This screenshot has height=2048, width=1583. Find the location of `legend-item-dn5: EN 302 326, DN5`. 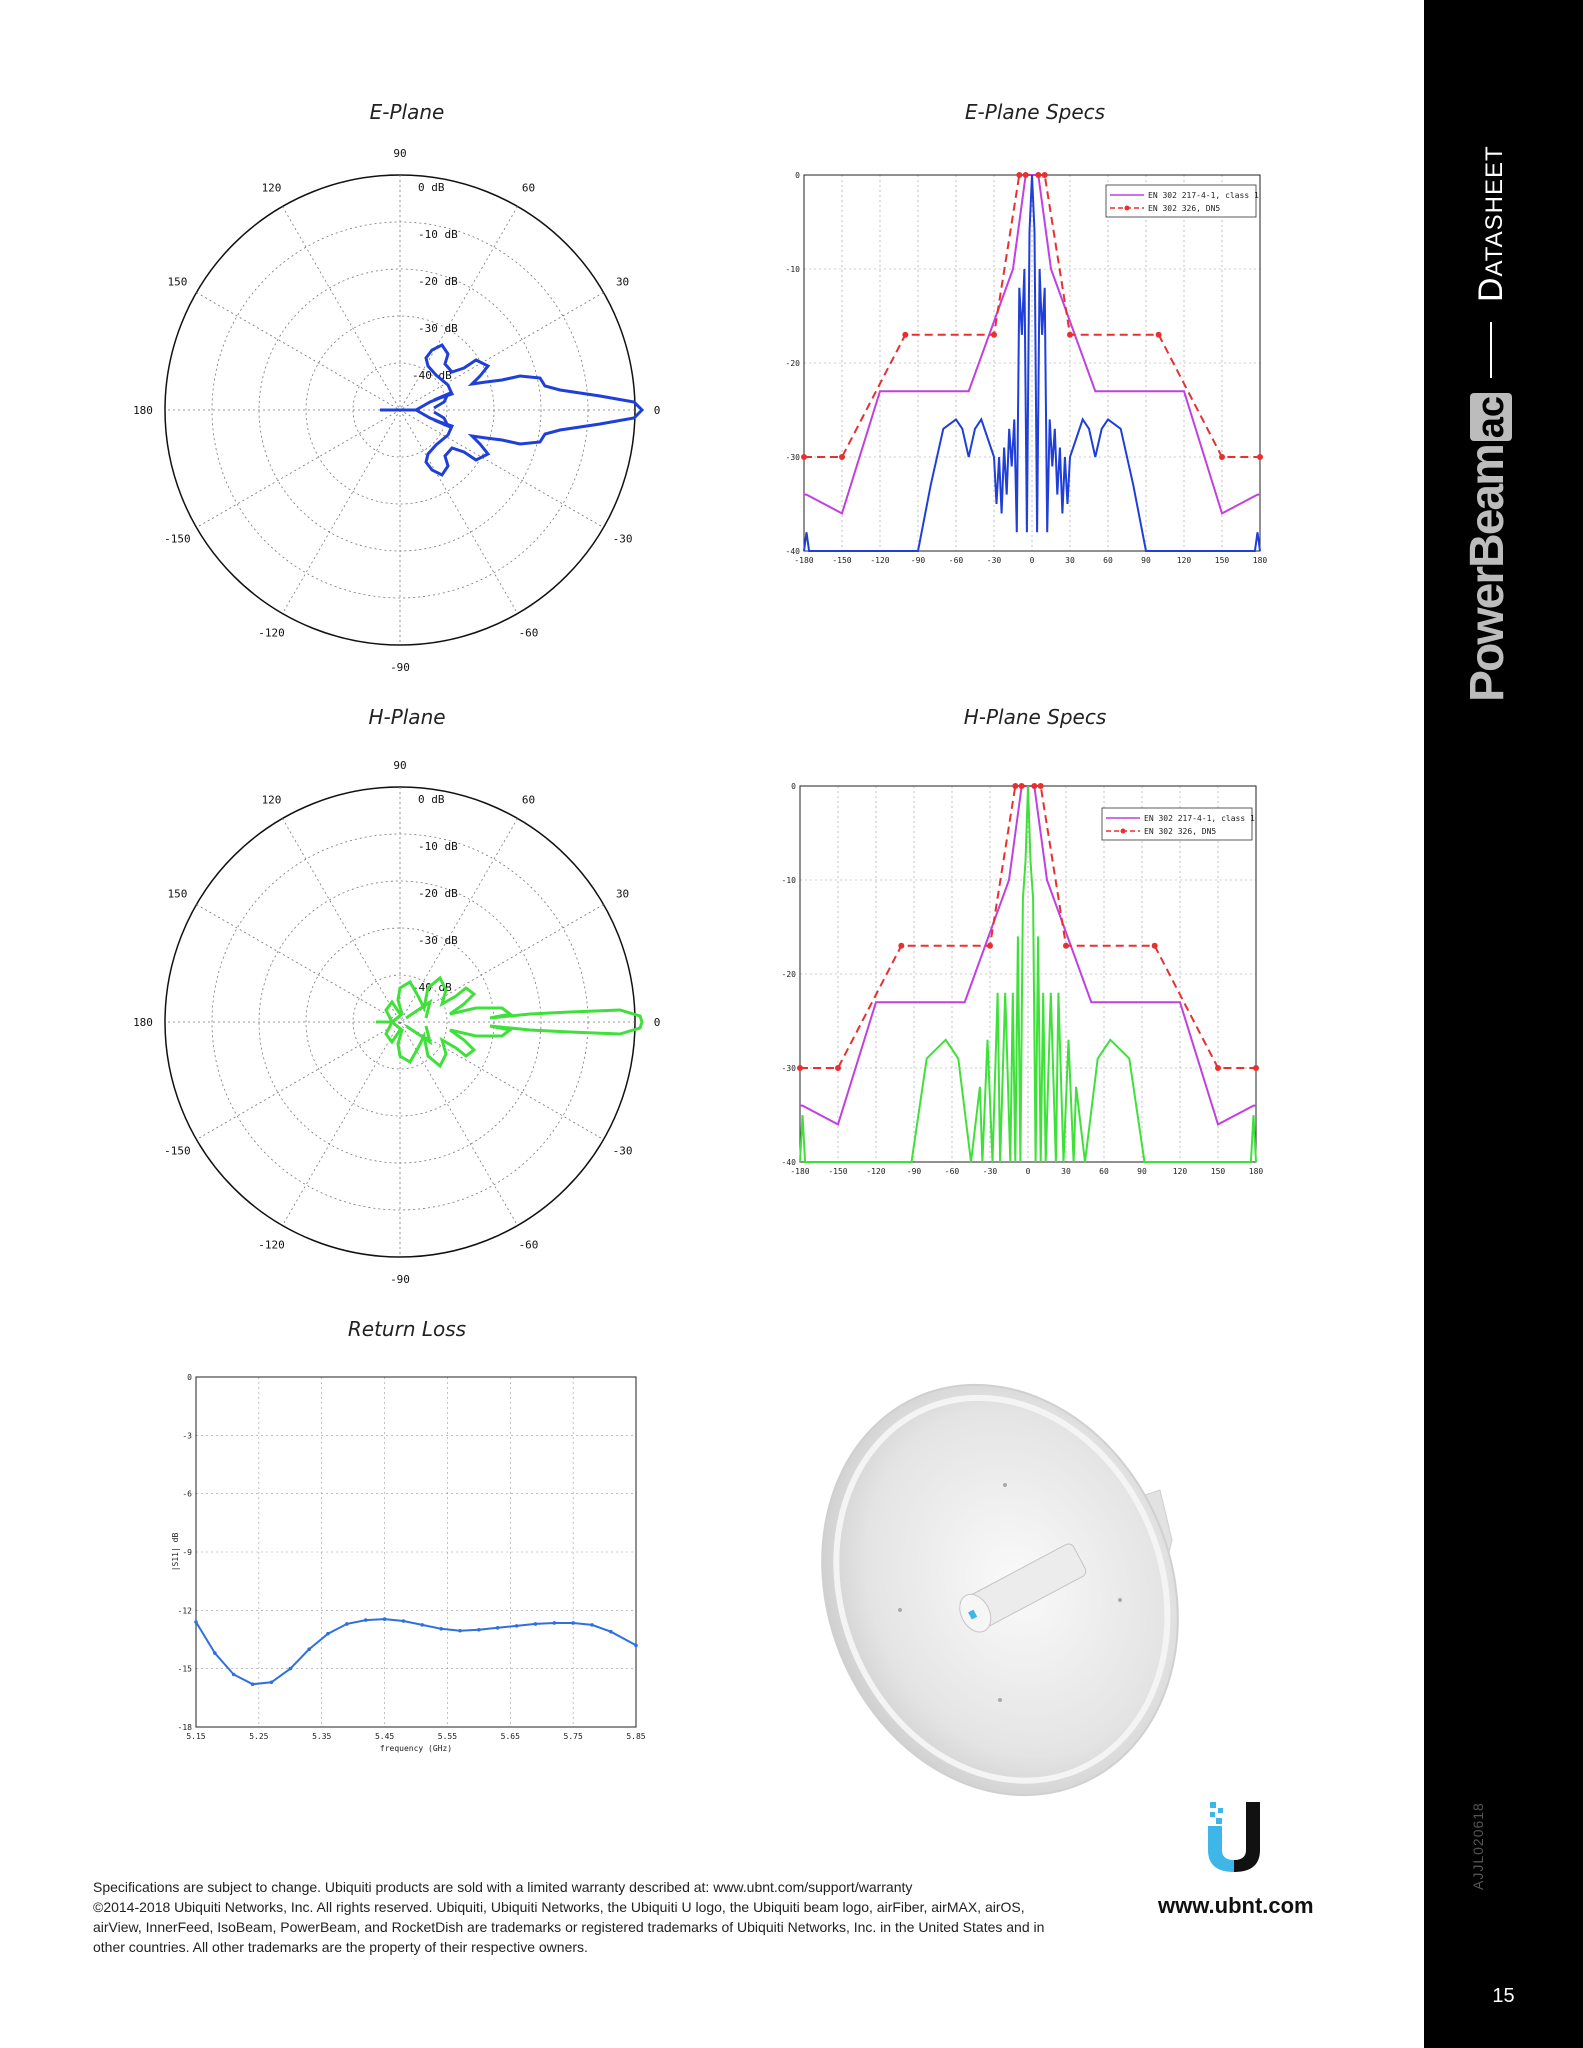

legend-item-dn5: EN 302 326, DN5 is located at coordinates (1180, 831).